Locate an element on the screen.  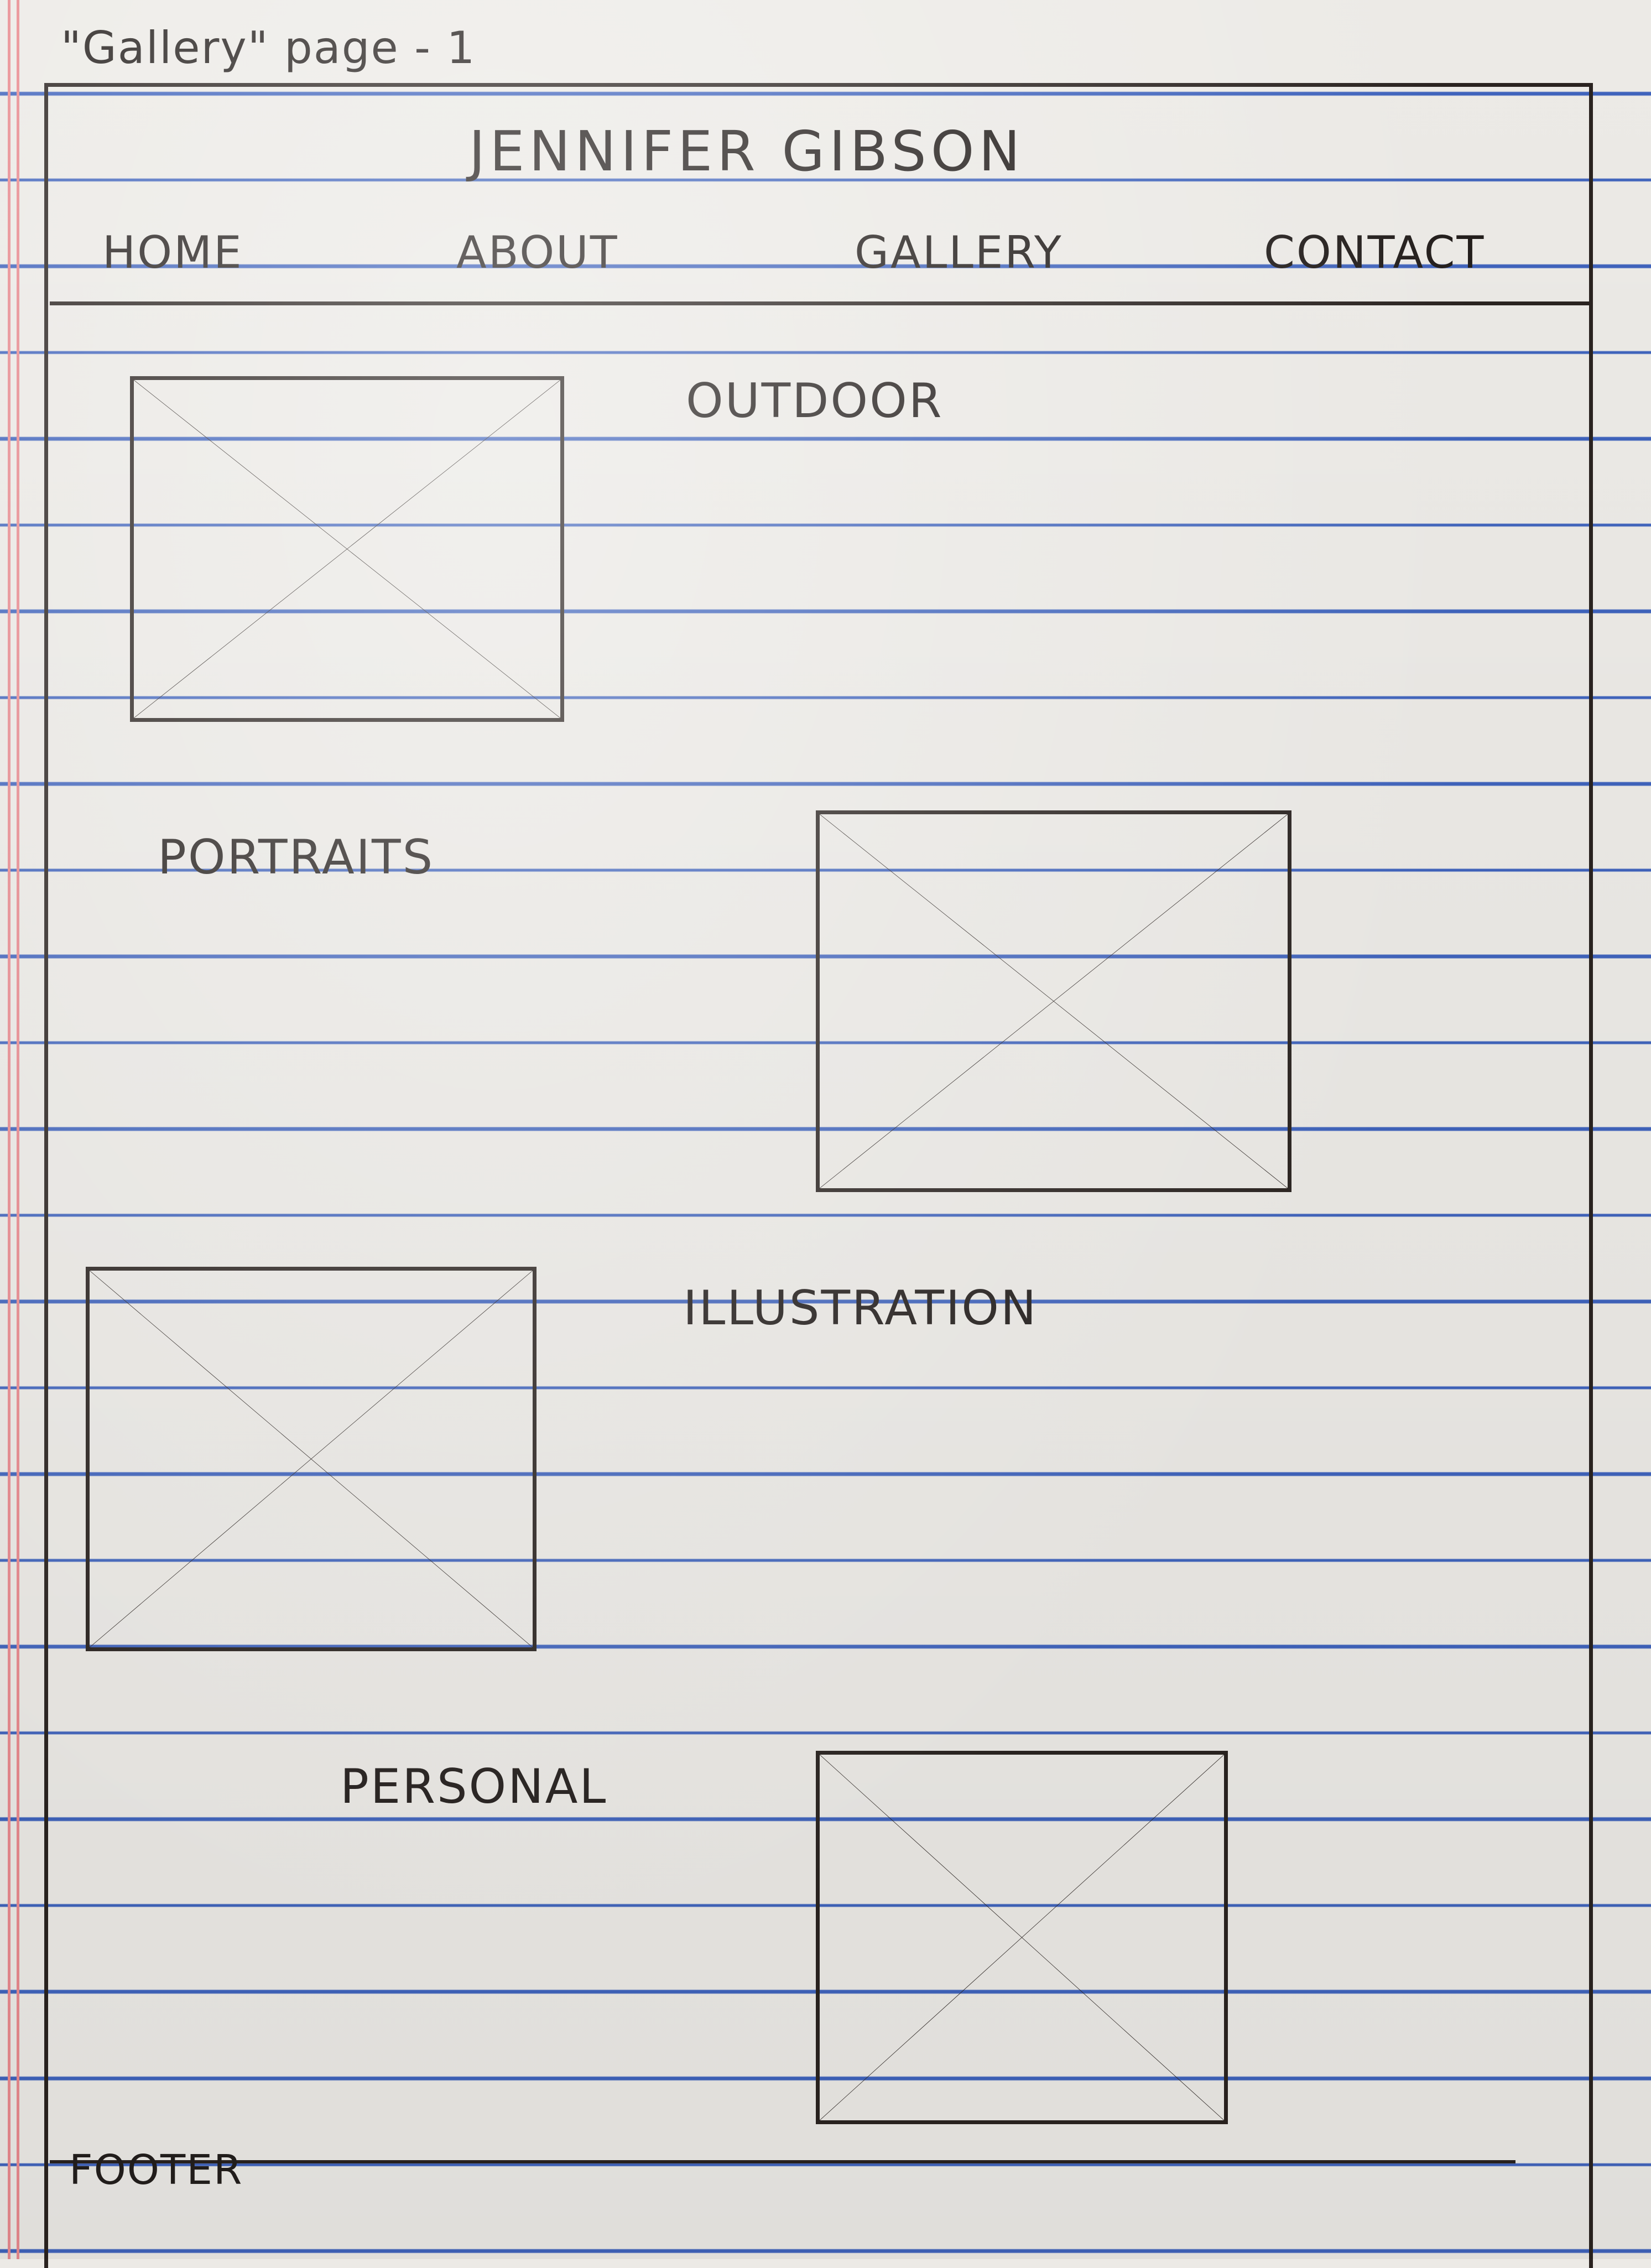
footer-divider is located at coordinates (782, 2161).